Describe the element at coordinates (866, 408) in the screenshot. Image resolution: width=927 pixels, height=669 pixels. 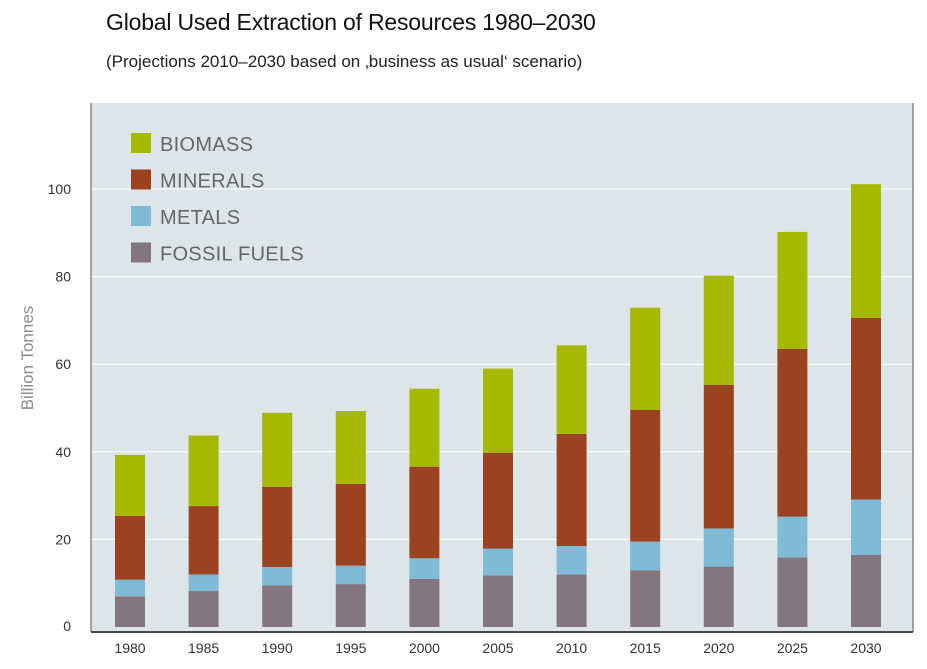
I see `bar-2030-minerals` at that location.